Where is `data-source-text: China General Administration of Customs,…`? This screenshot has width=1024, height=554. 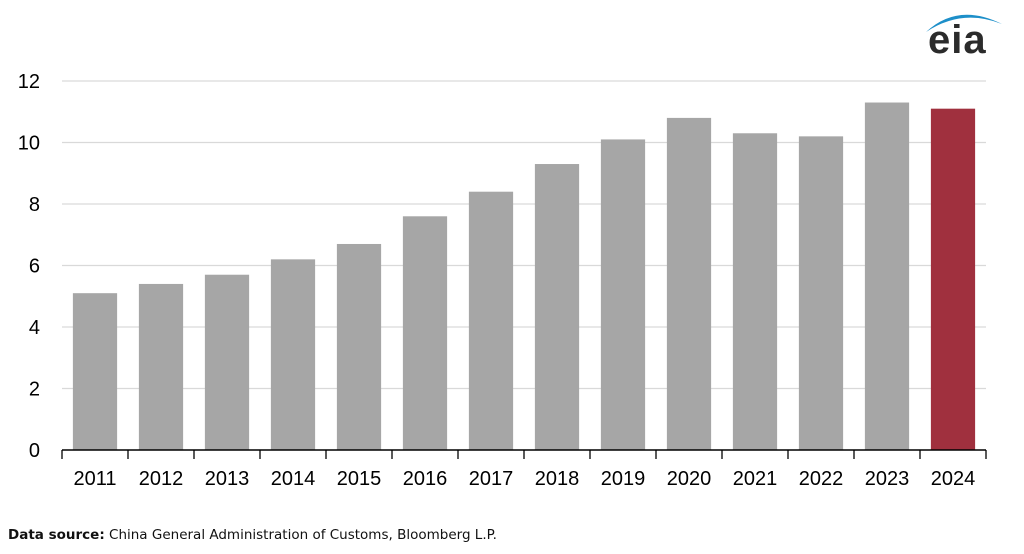 data-source-text: China General Administration of Customs,… is located at coordinates (303, 535).